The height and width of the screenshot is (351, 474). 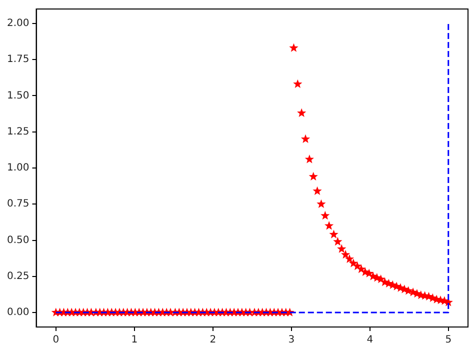 I want to click on y-tick-label: 0.50, so click(x=18, y=240).